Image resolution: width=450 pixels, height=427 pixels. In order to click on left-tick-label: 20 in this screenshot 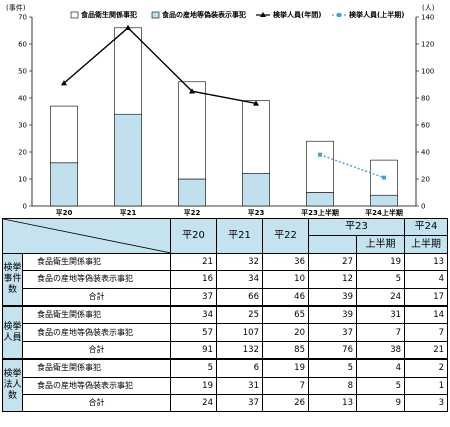, I will do `click(22, 153)`.